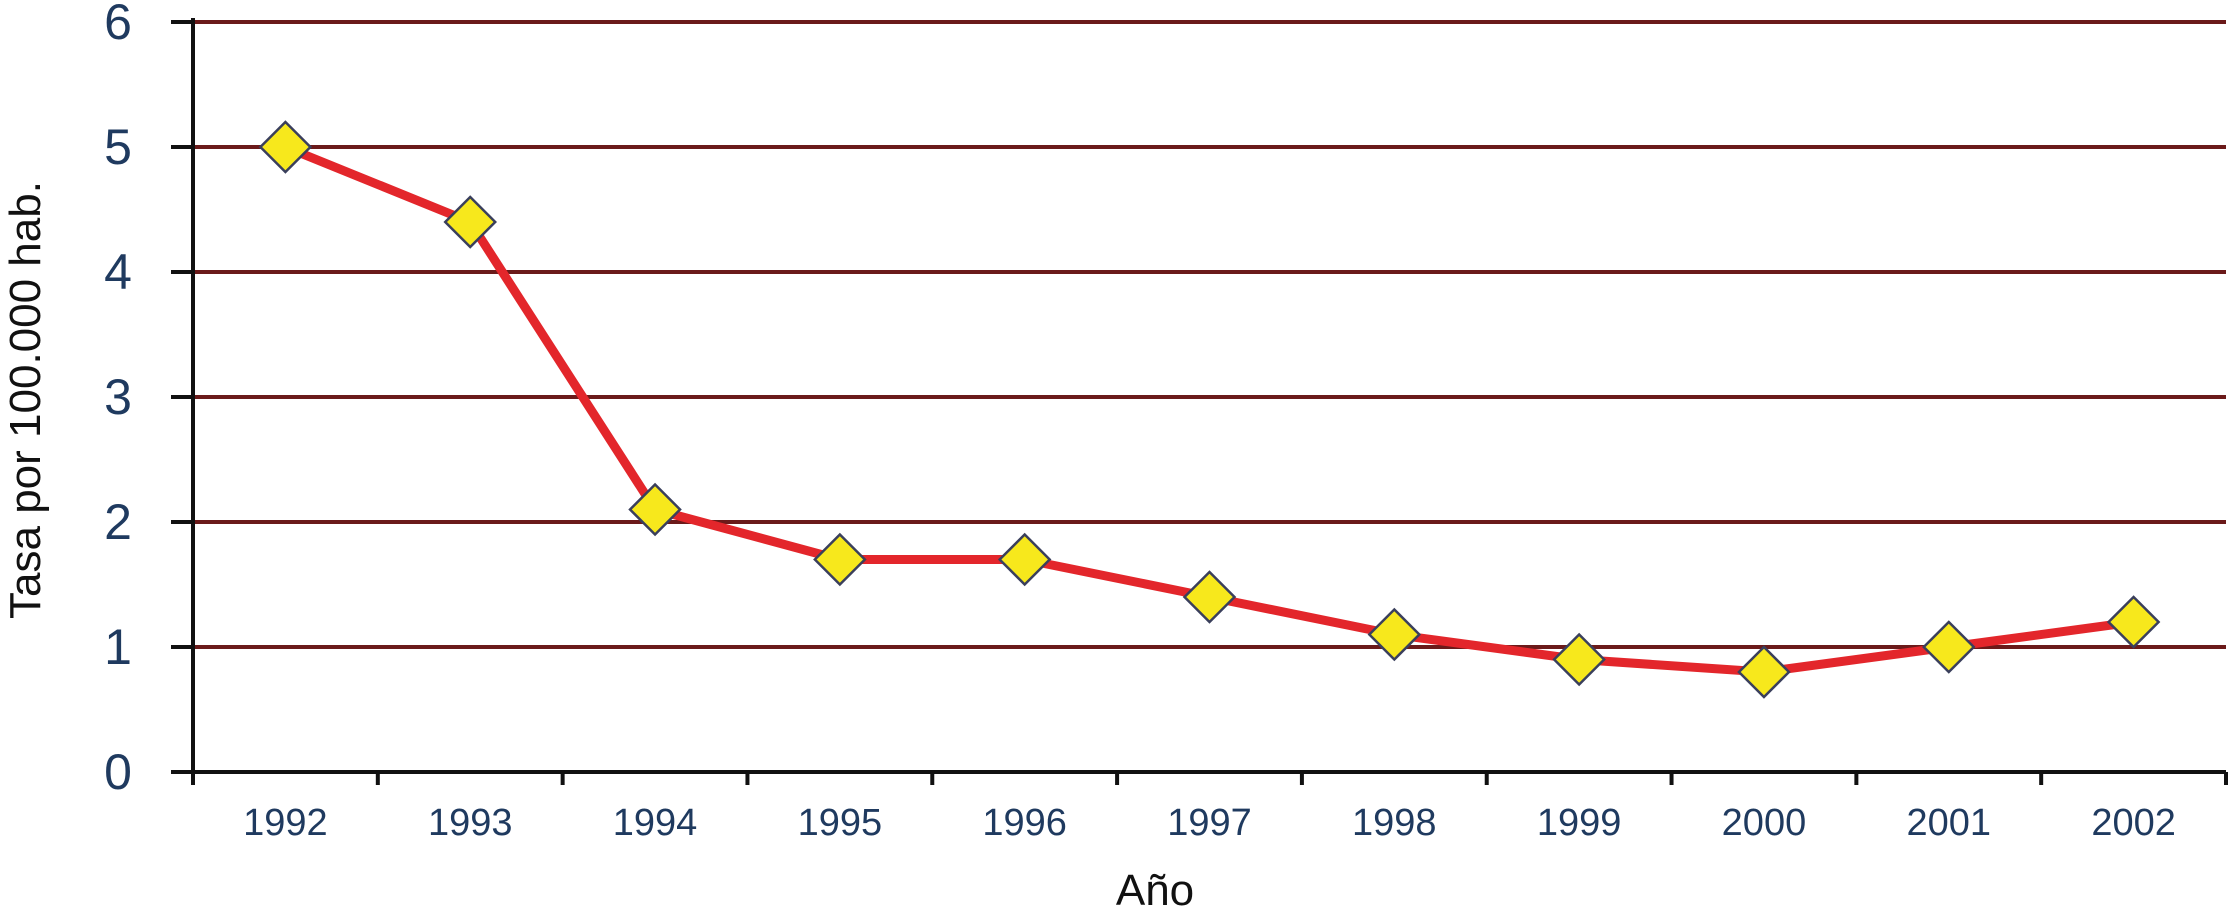 The height and width of the screenshot is (923, 2230). Describe the element at coordinates (470, 823) in the screenshot. I see `x-tick-label: 1993` at that location.